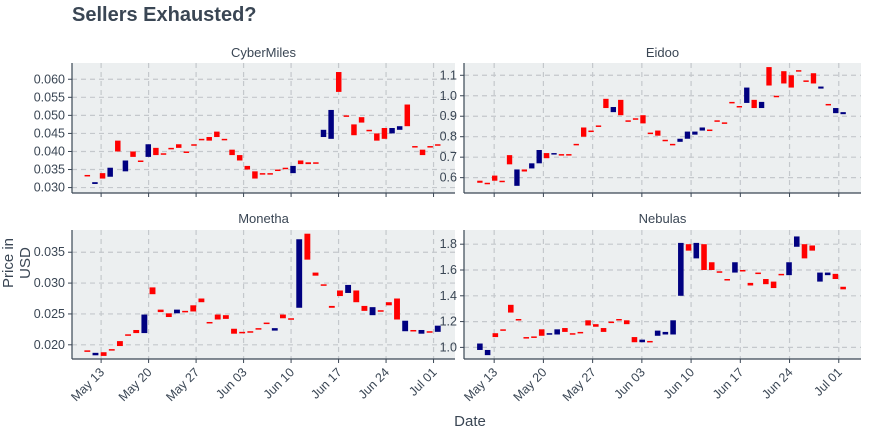 This screenshot has height=440, width=880. I want to click on y-tick-label: 1.8, so click(448, 244).